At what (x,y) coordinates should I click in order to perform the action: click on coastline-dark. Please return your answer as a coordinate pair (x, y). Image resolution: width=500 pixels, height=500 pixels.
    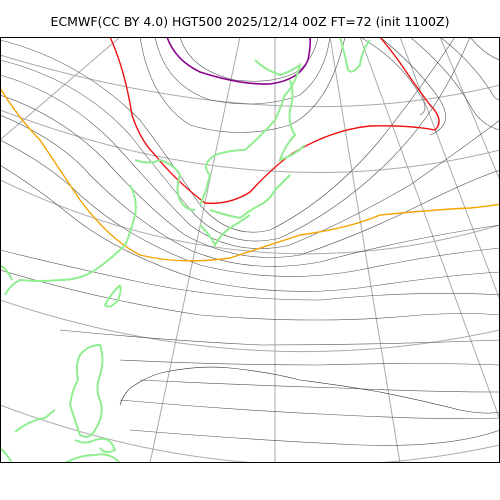
    Looking at the image, I should click on (309, 390).